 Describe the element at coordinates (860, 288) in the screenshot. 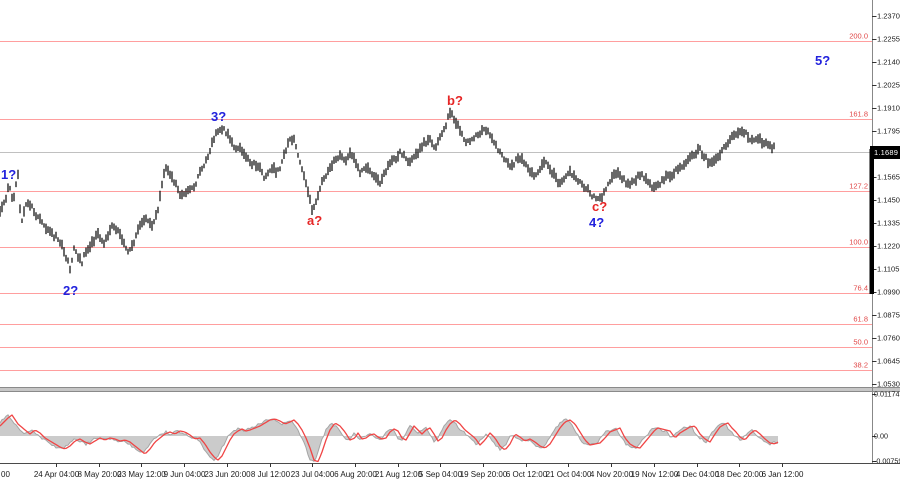

I see `fib-label: 76.4` at that location.